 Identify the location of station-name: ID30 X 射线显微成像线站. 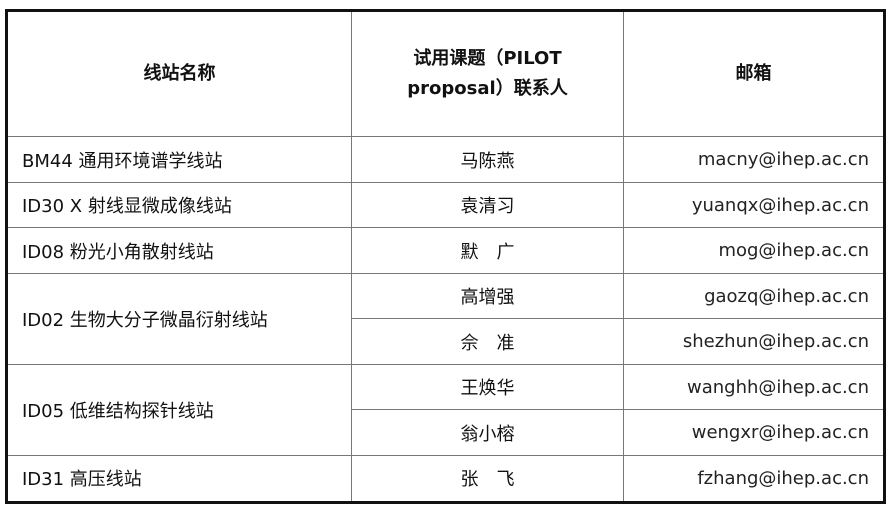
(179, 205).